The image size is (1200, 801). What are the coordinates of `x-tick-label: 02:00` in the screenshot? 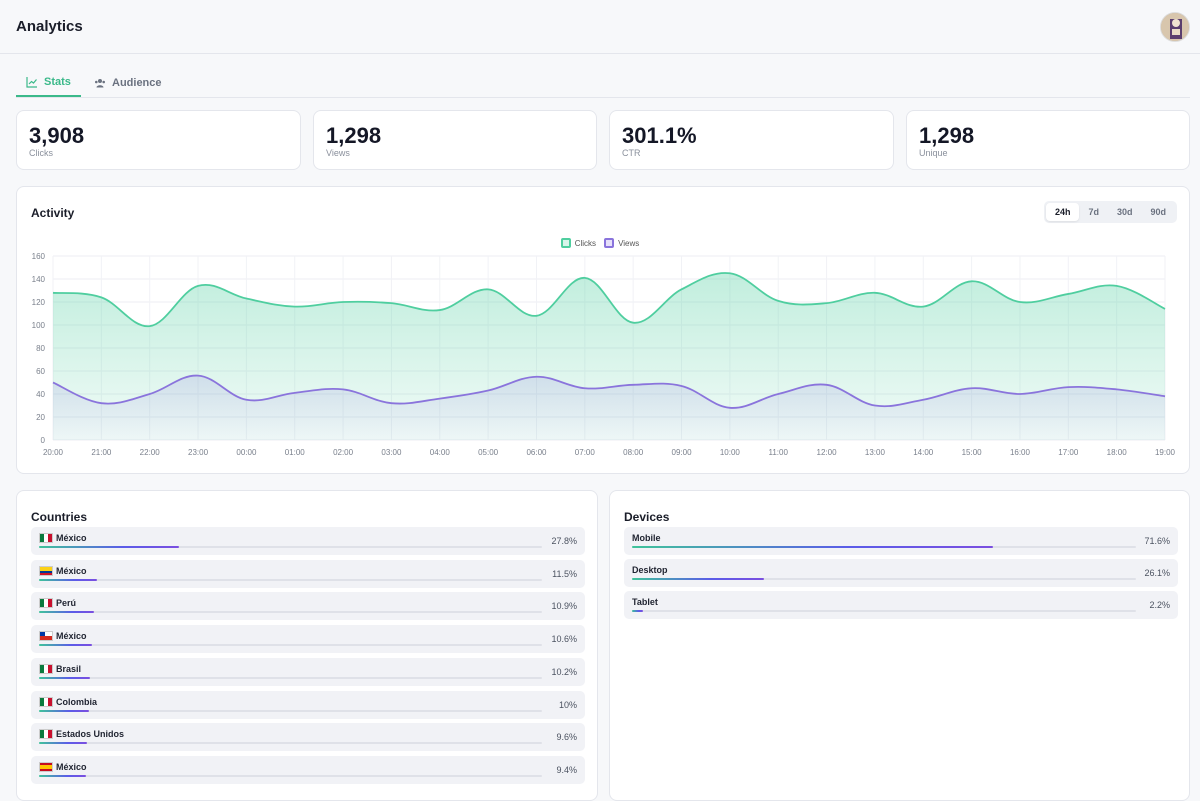 It's located at (343, 452).